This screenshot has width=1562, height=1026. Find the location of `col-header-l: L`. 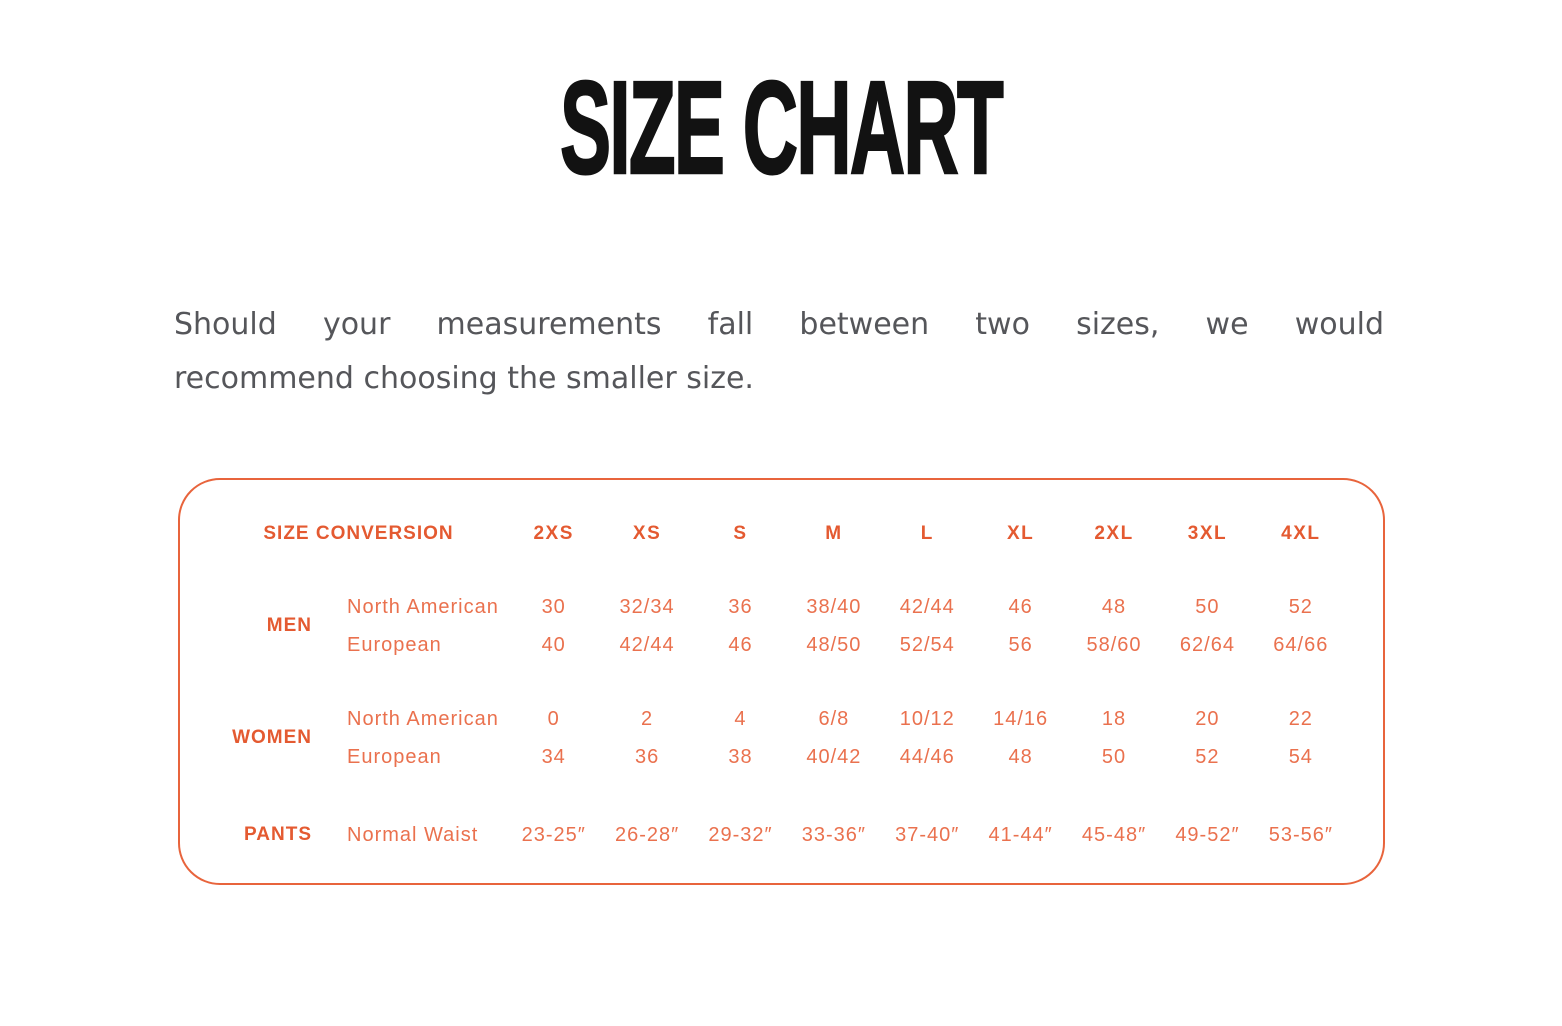

col-header-l: L is located at coordinates (927, 533).